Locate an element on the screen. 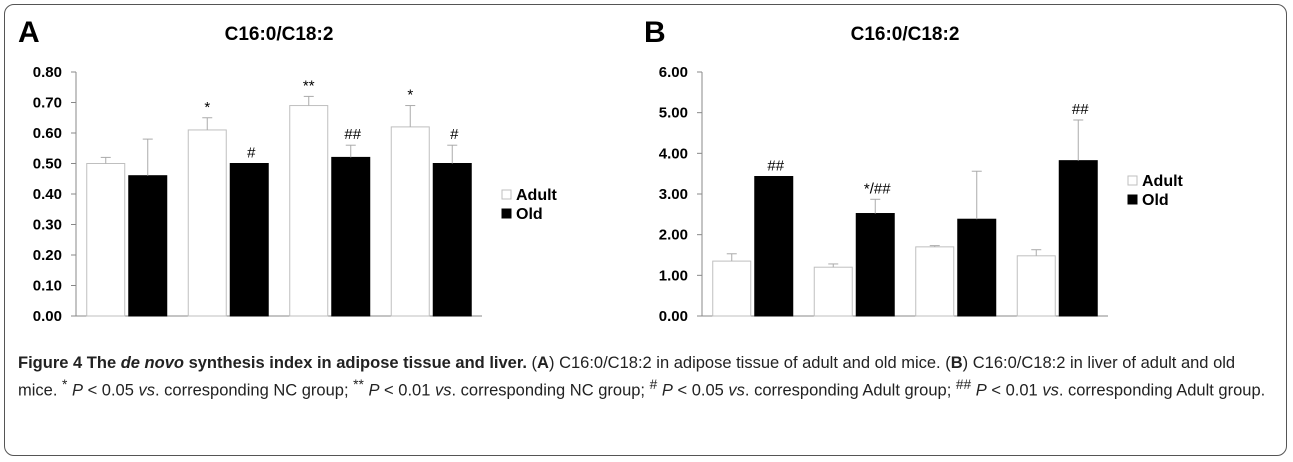  caption-note-3-mark: # is located at coordinates (653, 384).